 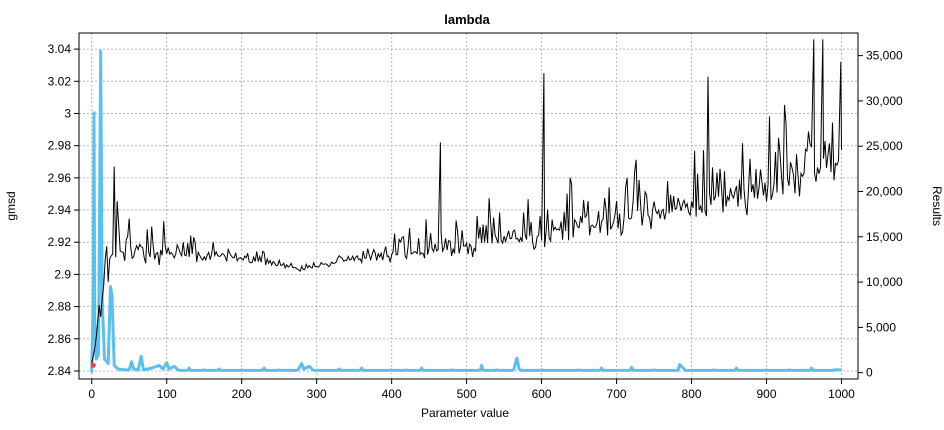 What do you see at coordinates (317, 394) in the screenshot?
I see `x-tick-label: 300` at bounding box center [317, 394].